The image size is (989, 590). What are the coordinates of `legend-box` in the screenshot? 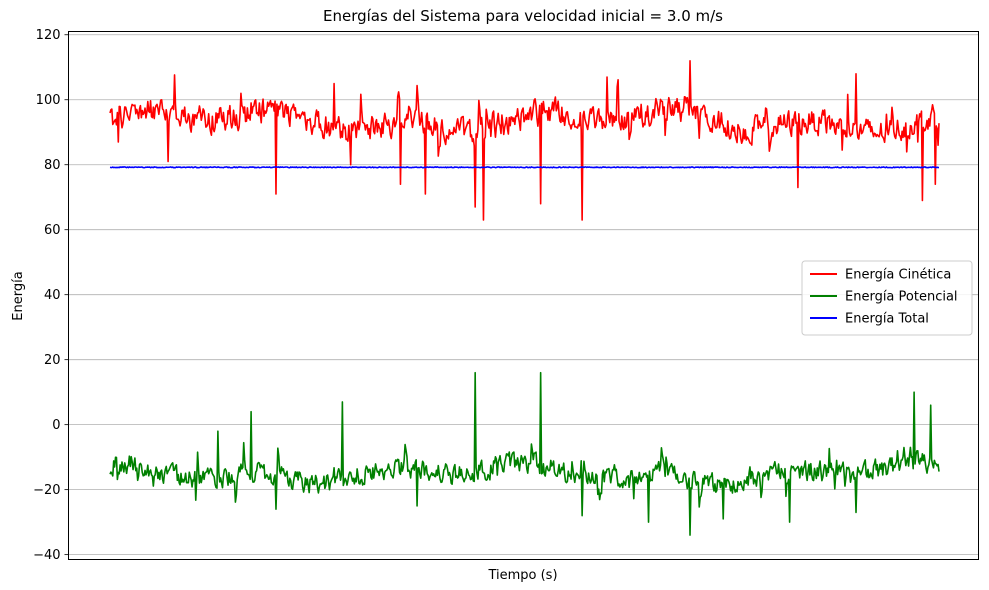 It's located at (887, 298).